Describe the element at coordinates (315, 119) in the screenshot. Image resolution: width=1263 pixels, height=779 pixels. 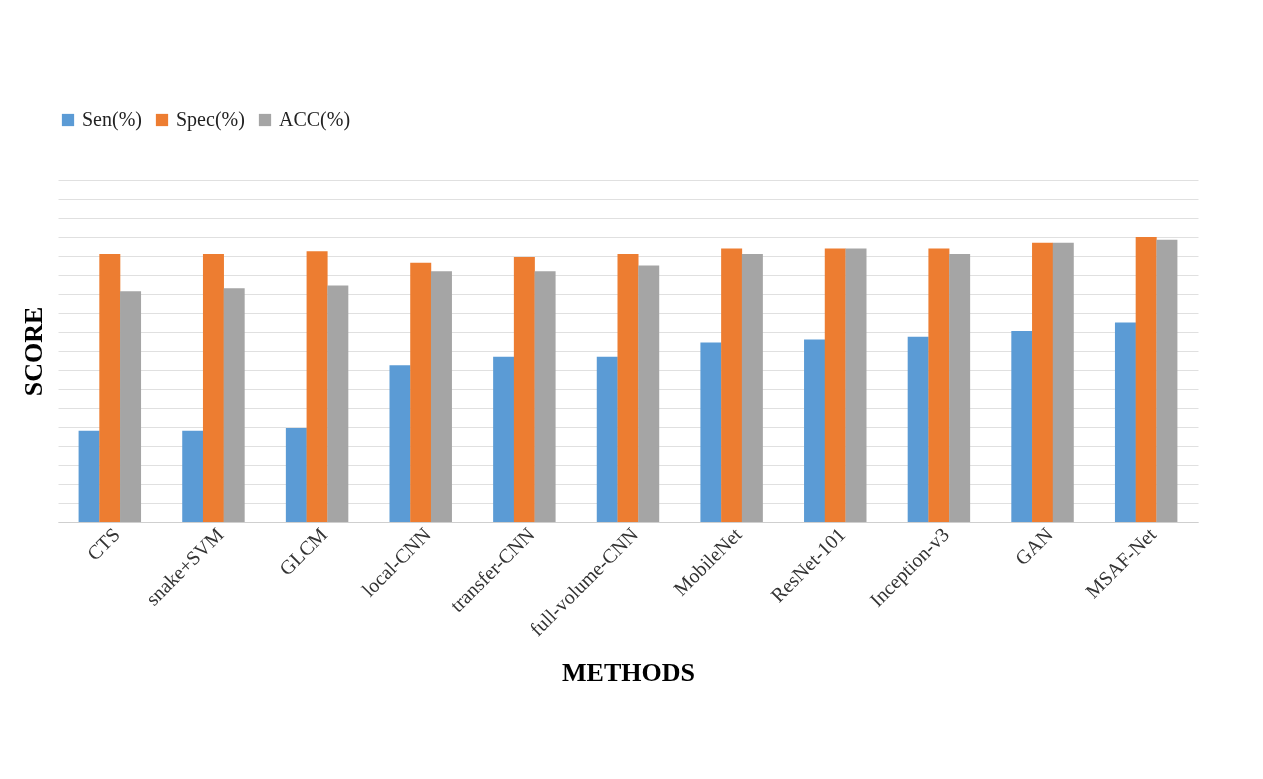
I see `legend-label: ACC(%)` at that location.